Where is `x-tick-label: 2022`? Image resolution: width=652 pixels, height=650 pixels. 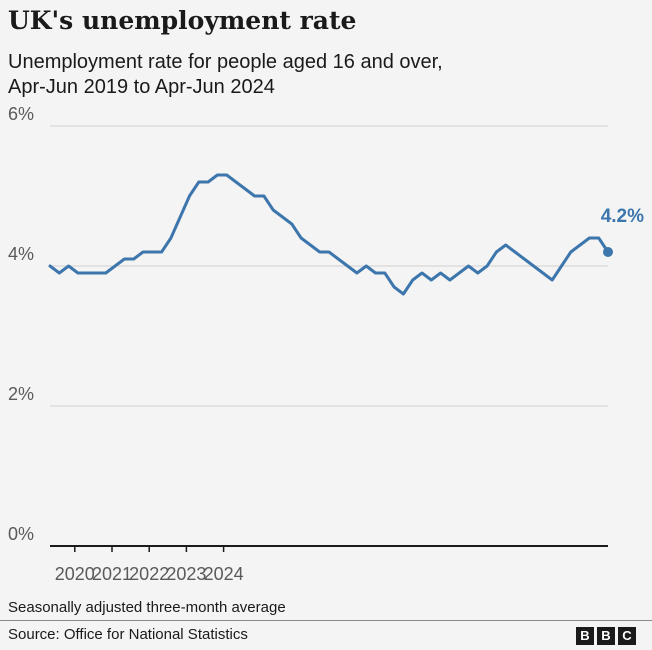
x-tick-label: 2022 is located at coordinates (149, 574).